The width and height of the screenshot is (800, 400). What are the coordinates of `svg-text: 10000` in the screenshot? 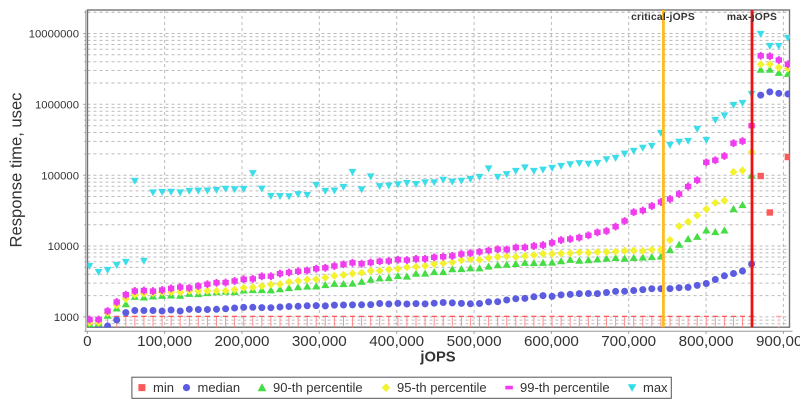 It's located at (63, 247).